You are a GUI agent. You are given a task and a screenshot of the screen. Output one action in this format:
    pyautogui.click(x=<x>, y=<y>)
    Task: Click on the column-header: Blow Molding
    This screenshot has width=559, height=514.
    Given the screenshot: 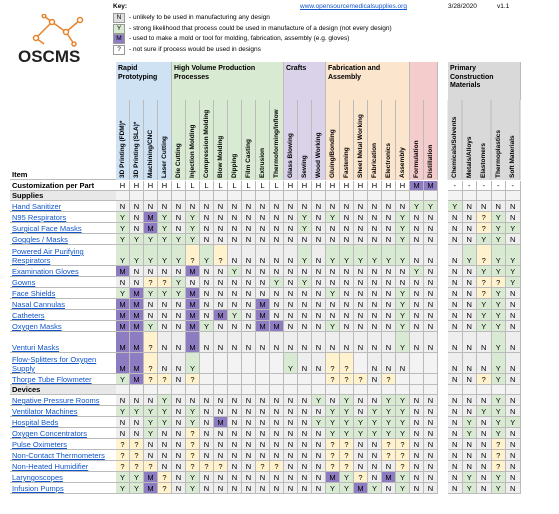 What is the action you would take?
    pyautogui.click(x=221, y=140)
    